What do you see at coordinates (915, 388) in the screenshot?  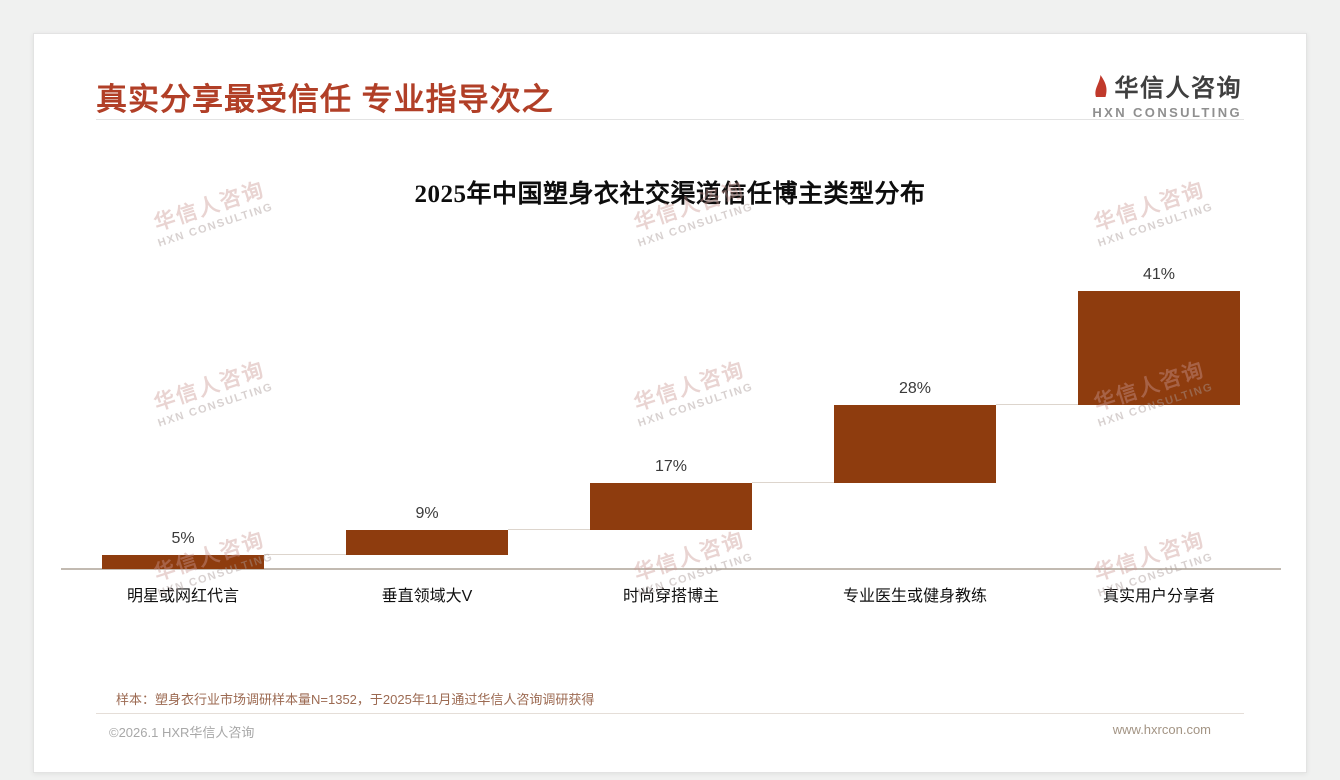 I see `bar-value-label: 28%` at bounding box center [915, 388].